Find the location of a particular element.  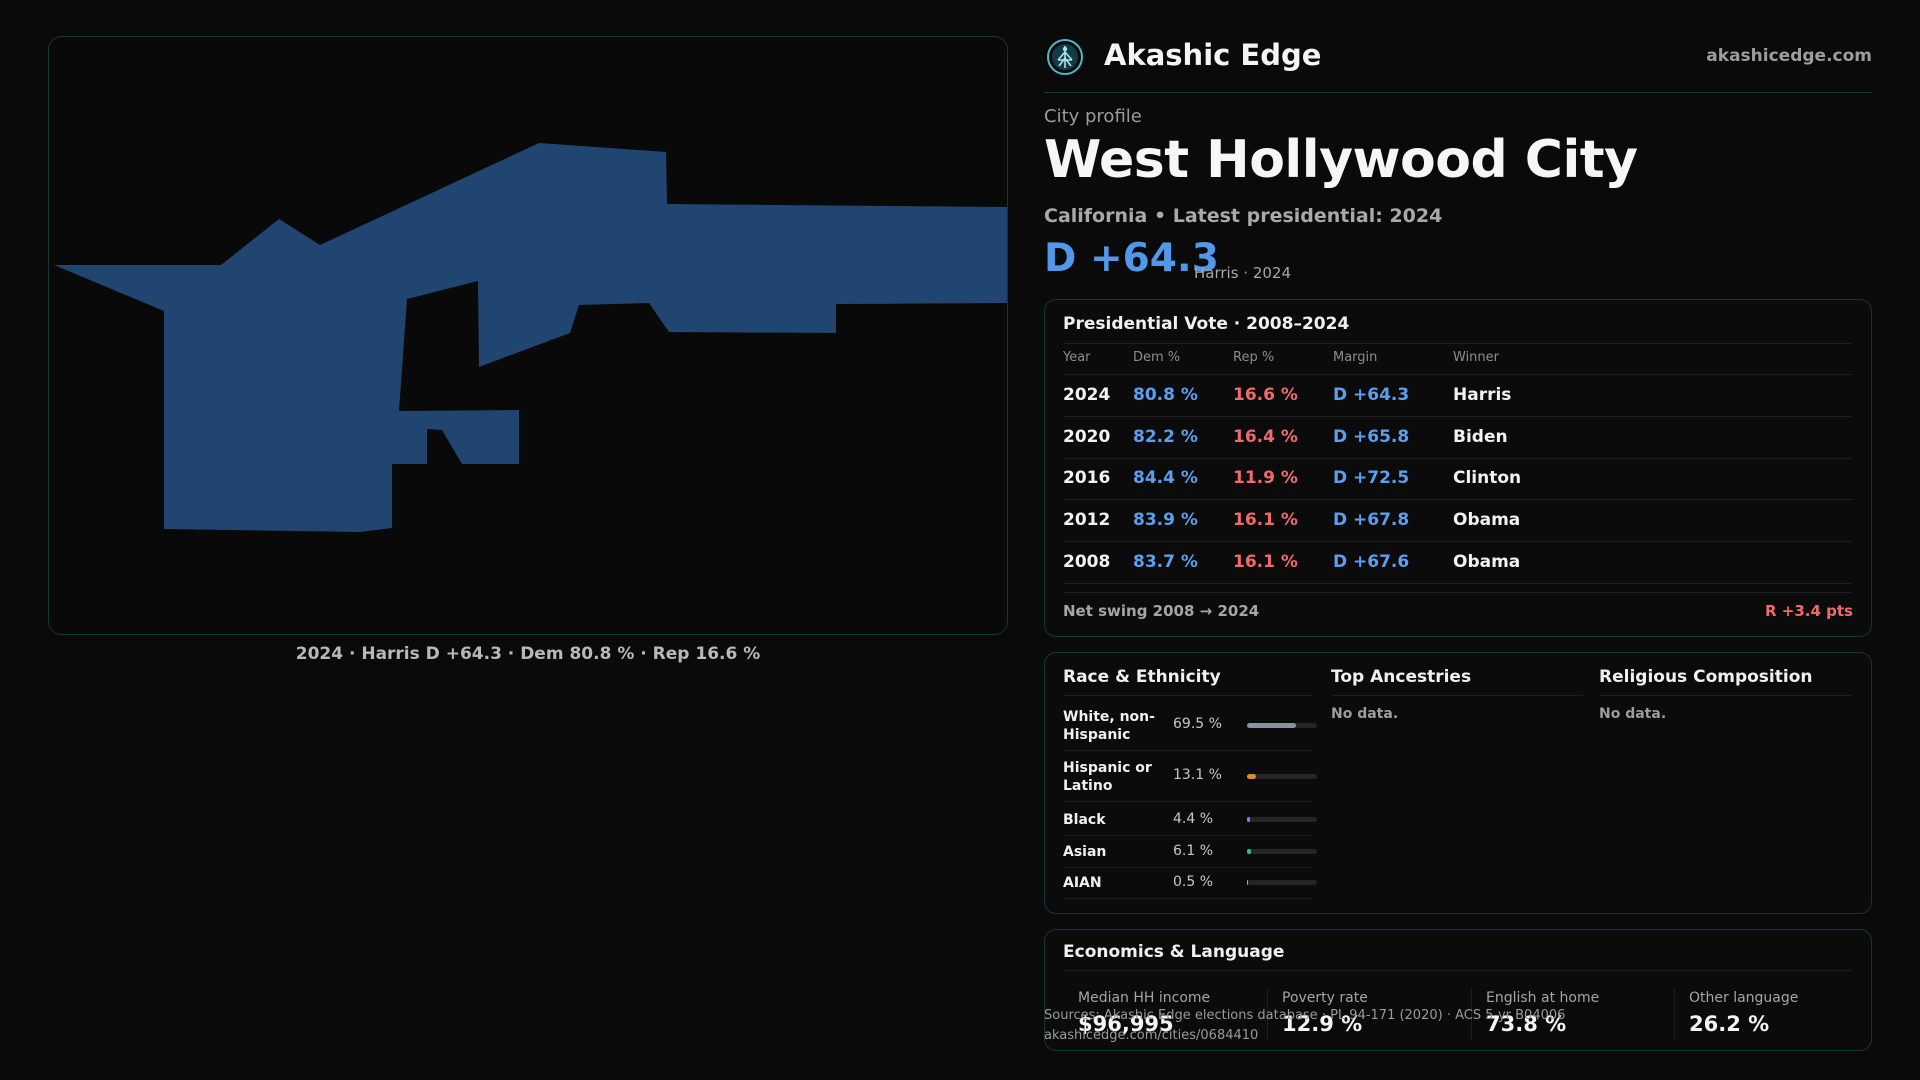

stat-value: 26.2 % is located at coordinates (1729, 1024).